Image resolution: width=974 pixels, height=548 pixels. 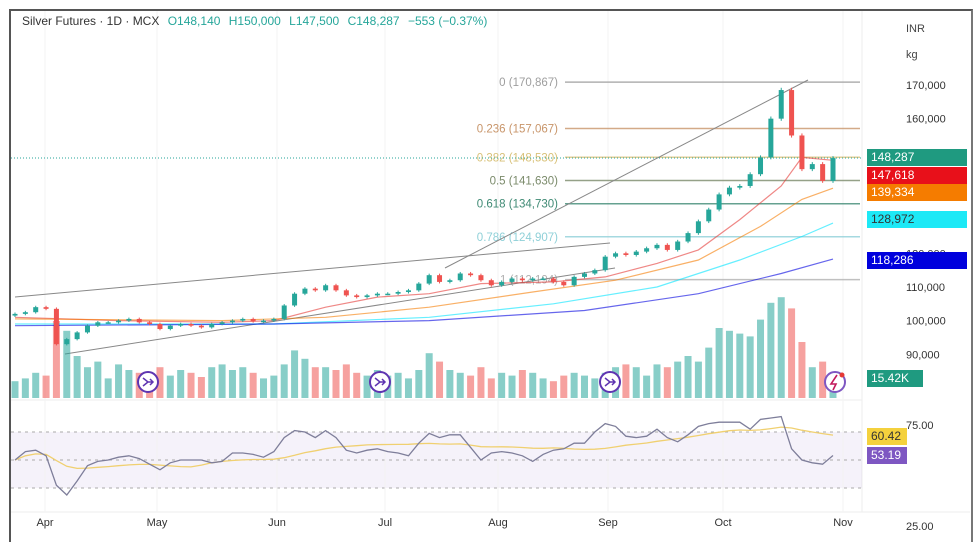 I want to click on rsi-badge: 53.19, so click(x=887, y=455).